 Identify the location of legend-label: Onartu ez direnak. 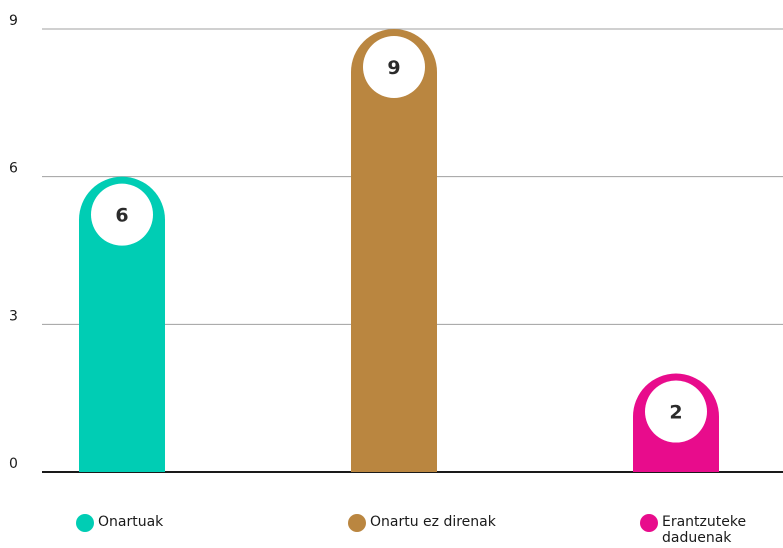
(433, 522).